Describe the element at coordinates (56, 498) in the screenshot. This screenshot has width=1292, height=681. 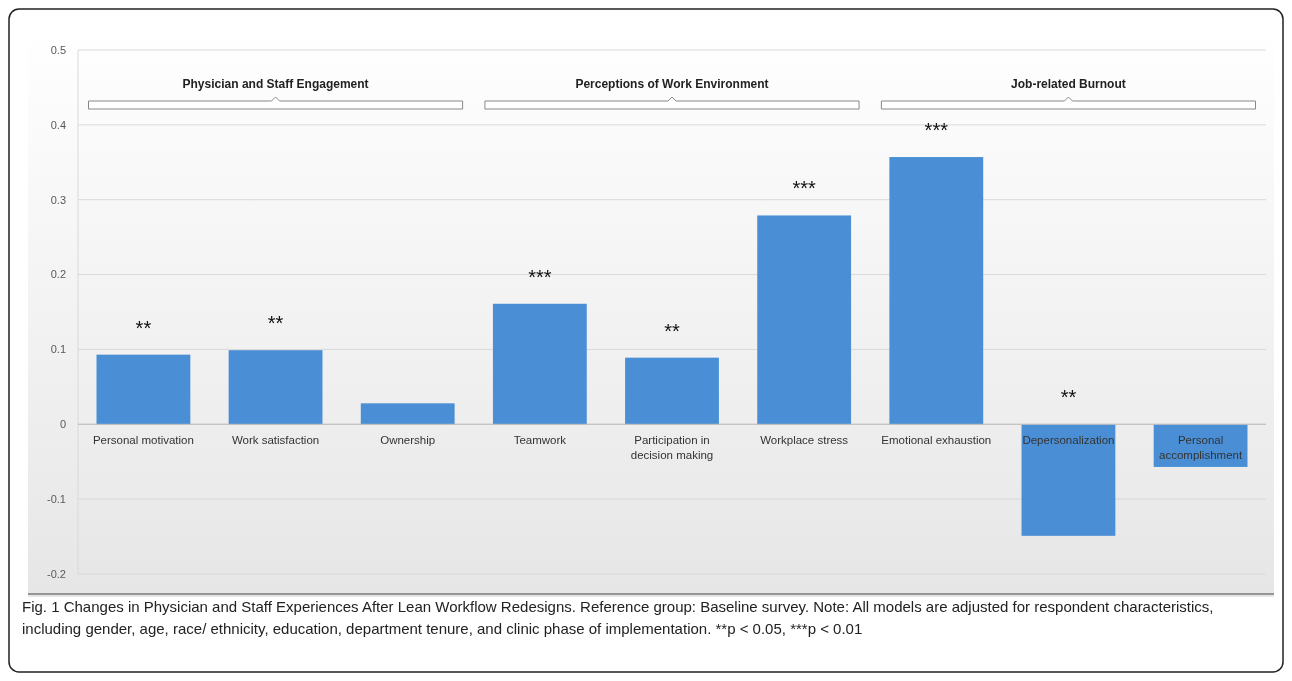
I see `y-tick-label: -0.1` at that location.